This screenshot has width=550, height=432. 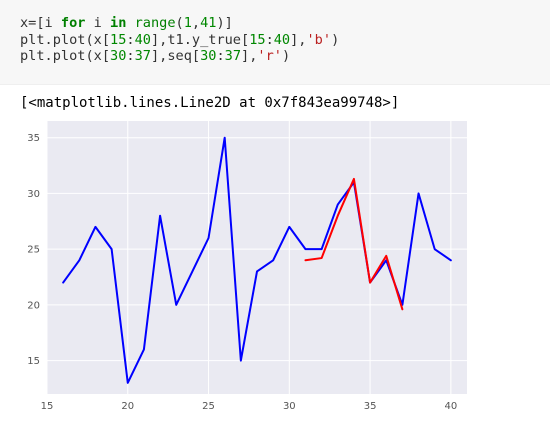 What do you see at coordinates (33, 361) in the screenshot?
I see `y-tick-label: 15` at bounding box center [33, 361].